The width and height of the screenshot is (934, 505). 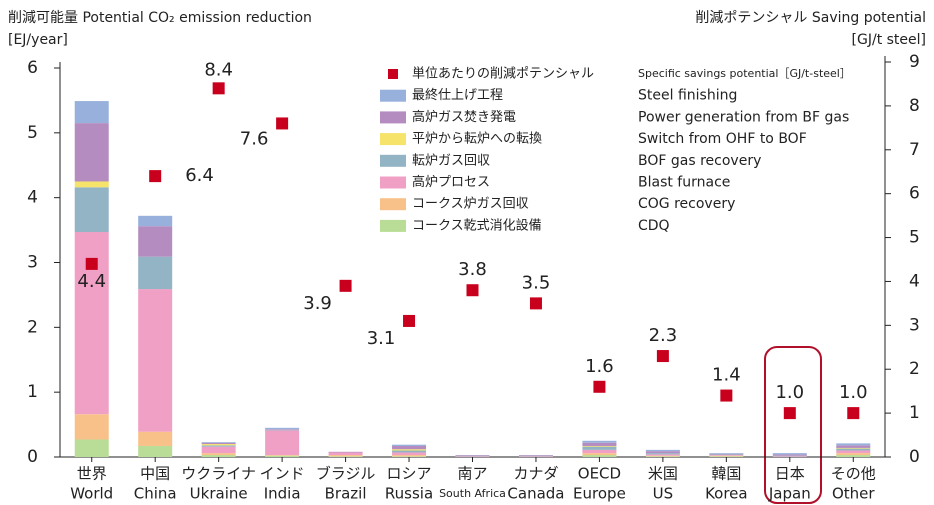 What do you see at coordinates (254, 138) in the screenshot?
I see `value-label: 7.6` at bounding box center [254, 138].